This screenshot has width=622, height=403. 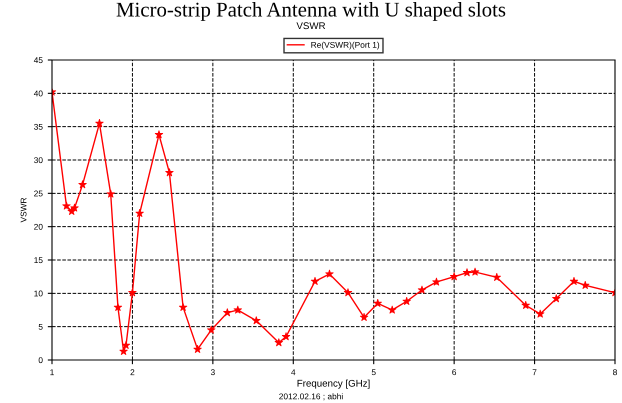 I want to click on x-tick-label: 2, so click(x=132, y=372).